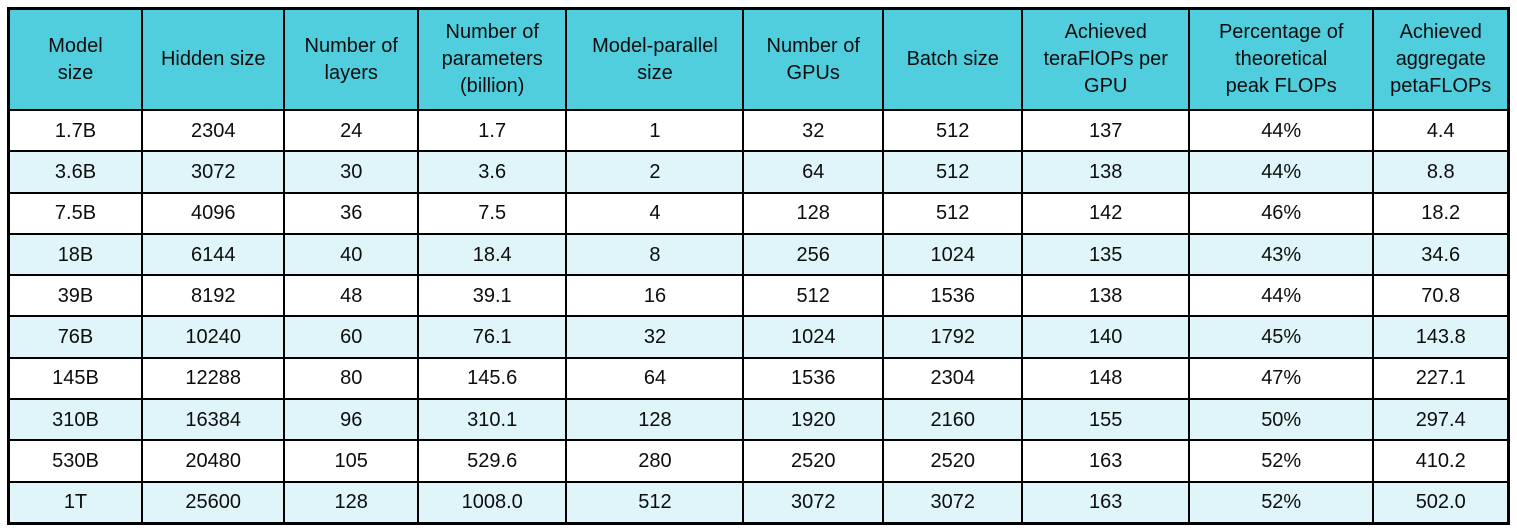  Describe the element at coordinates (655, 59) in the screenshot. I see `column-header: Model-parallel size` at that location.